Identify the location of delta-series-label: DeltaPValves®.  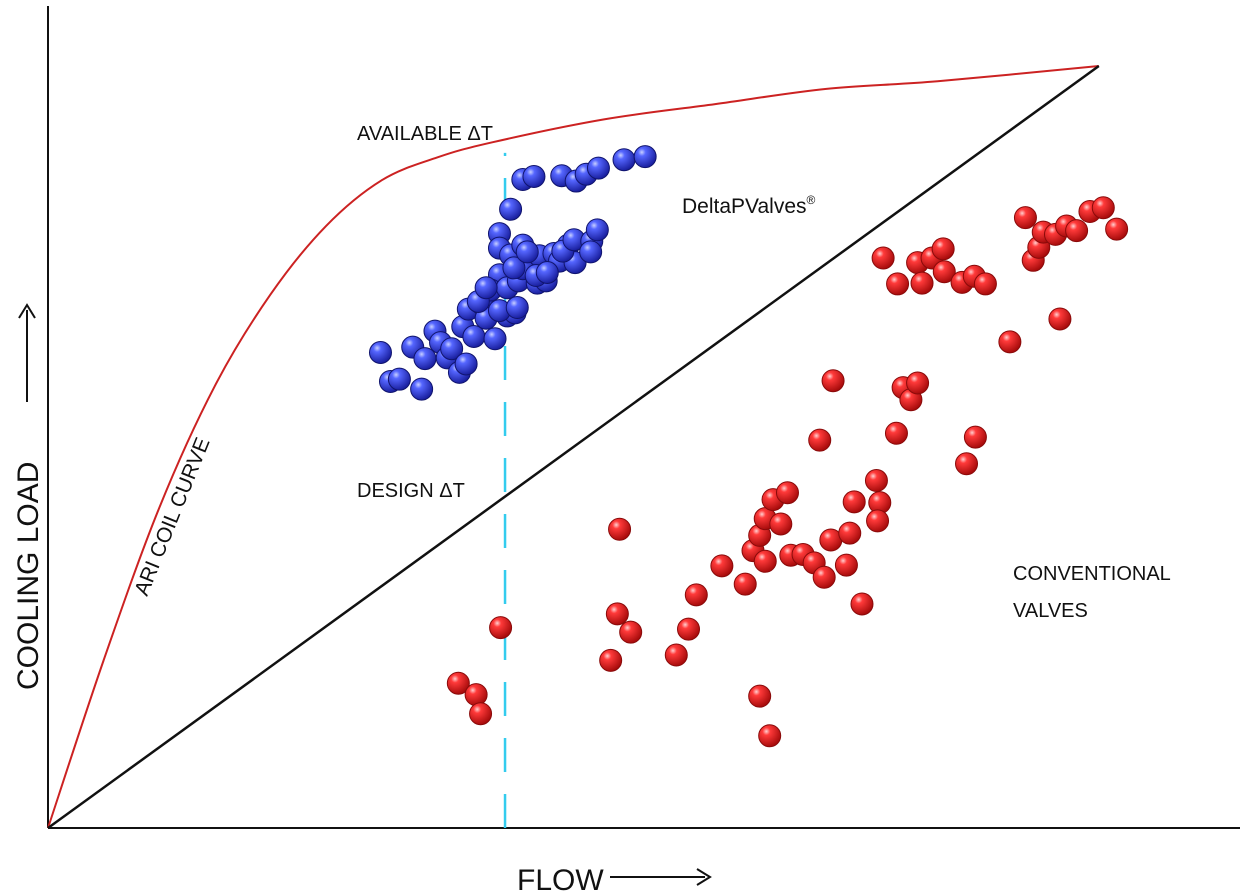
(749, 205).